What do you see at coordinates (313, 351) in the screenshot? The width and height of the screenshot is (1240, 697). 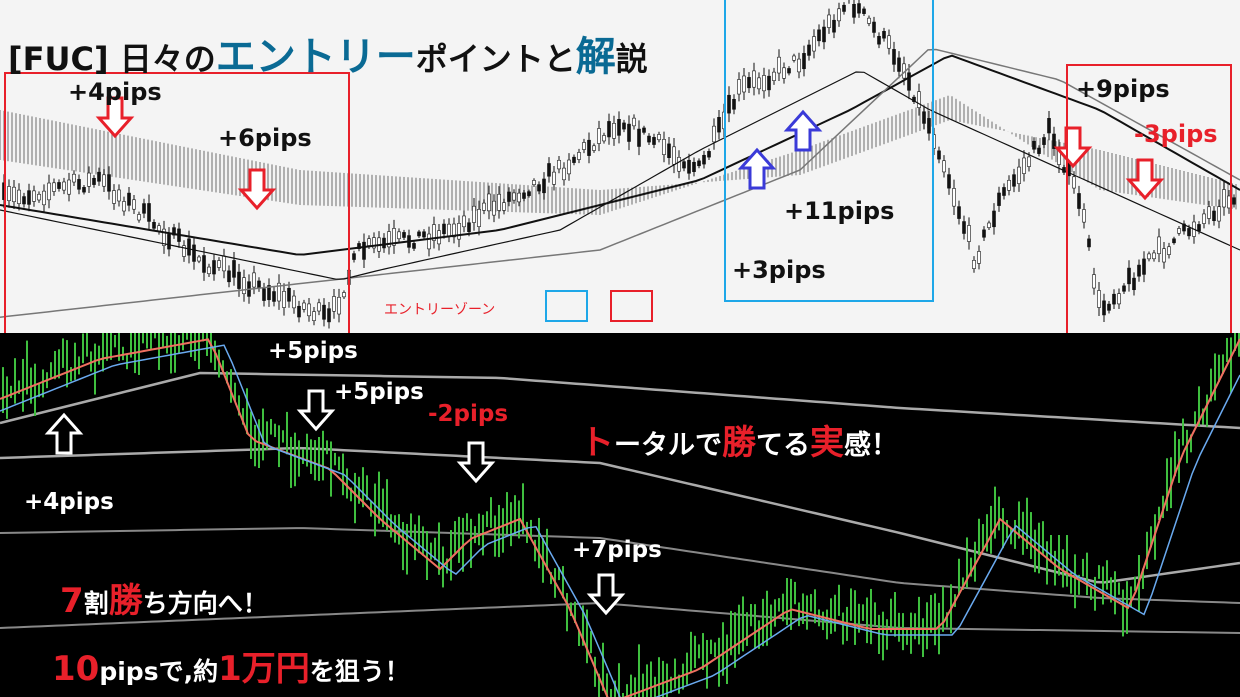 I see `pips-label: +5pips` at bounding box center [313, 351].